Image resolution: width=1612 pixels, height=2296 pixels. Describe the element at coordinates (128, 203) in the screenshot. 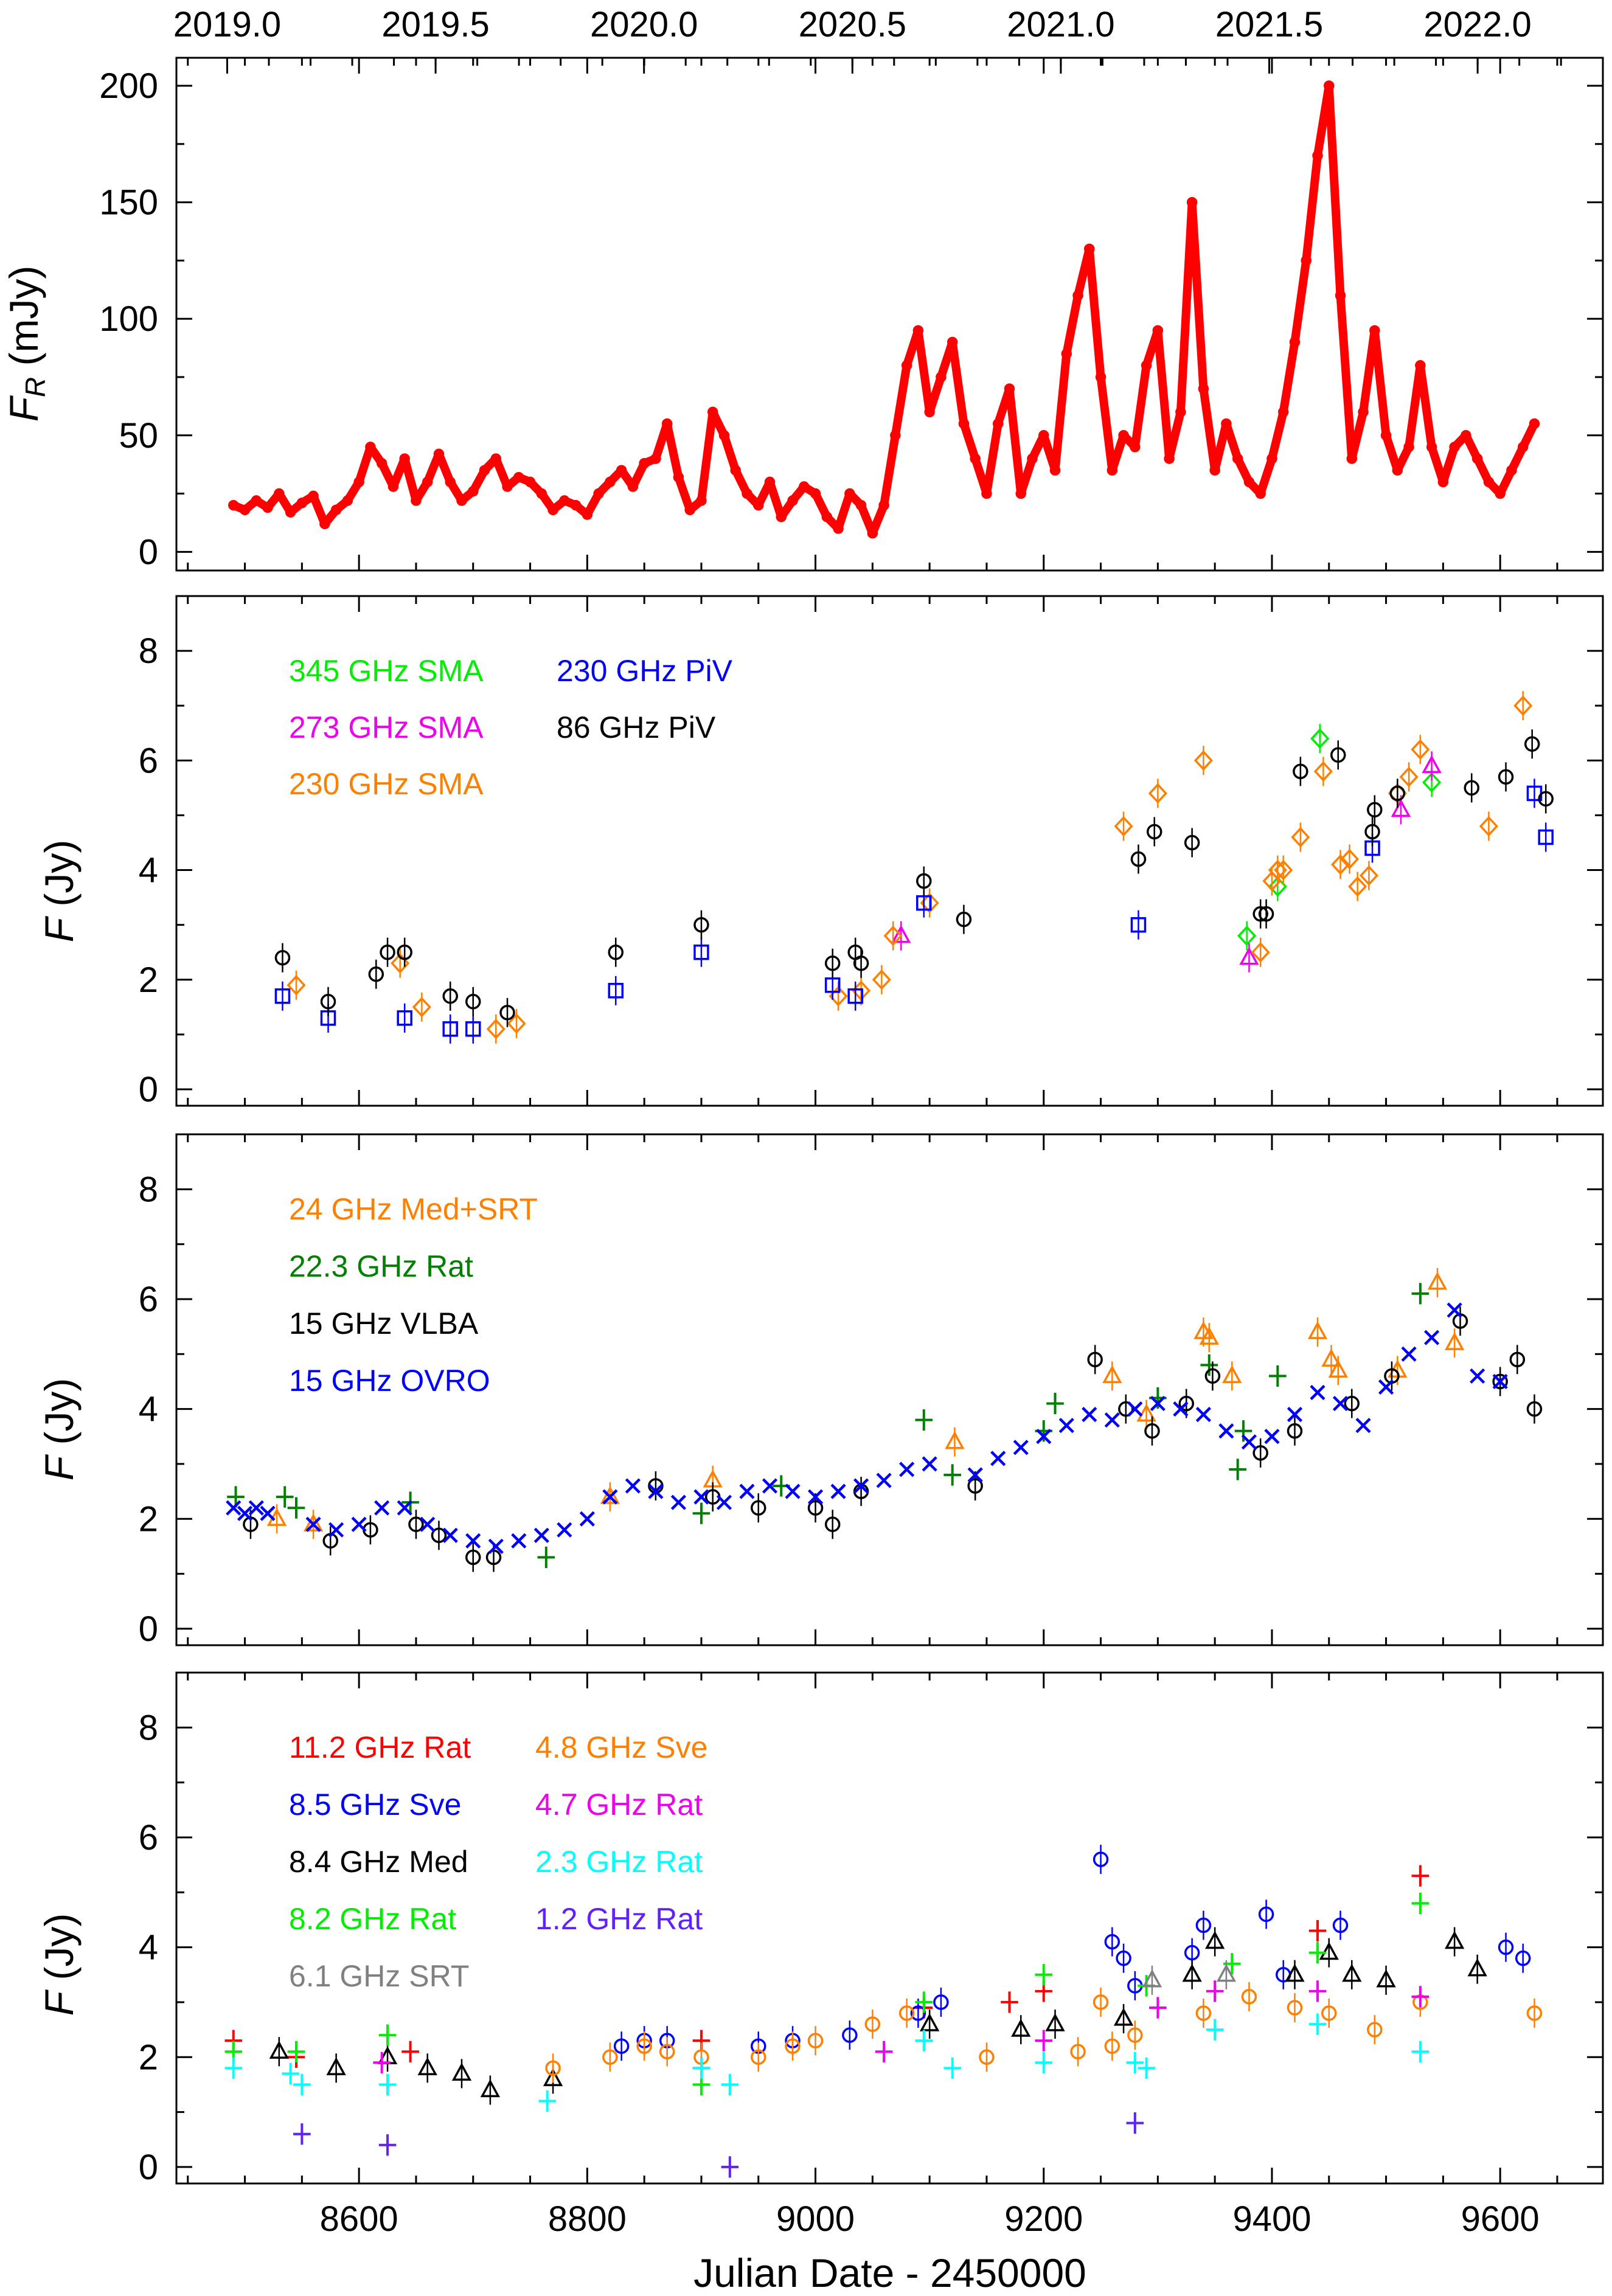

I see `y-tick-label: 150` at that location.